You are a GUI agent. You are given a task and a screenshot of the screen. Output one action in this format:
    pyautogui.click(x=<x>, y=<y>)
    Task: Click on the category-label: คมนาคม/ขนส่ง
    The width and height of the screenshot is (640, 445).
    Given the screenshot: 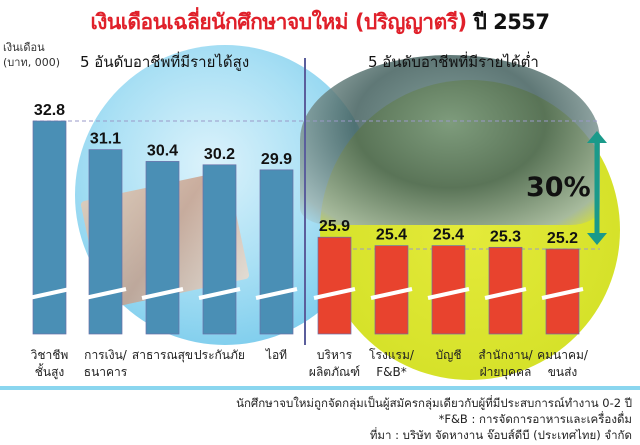 What is the action you would take?
    pyautogui.click(x=563, y=364)
    